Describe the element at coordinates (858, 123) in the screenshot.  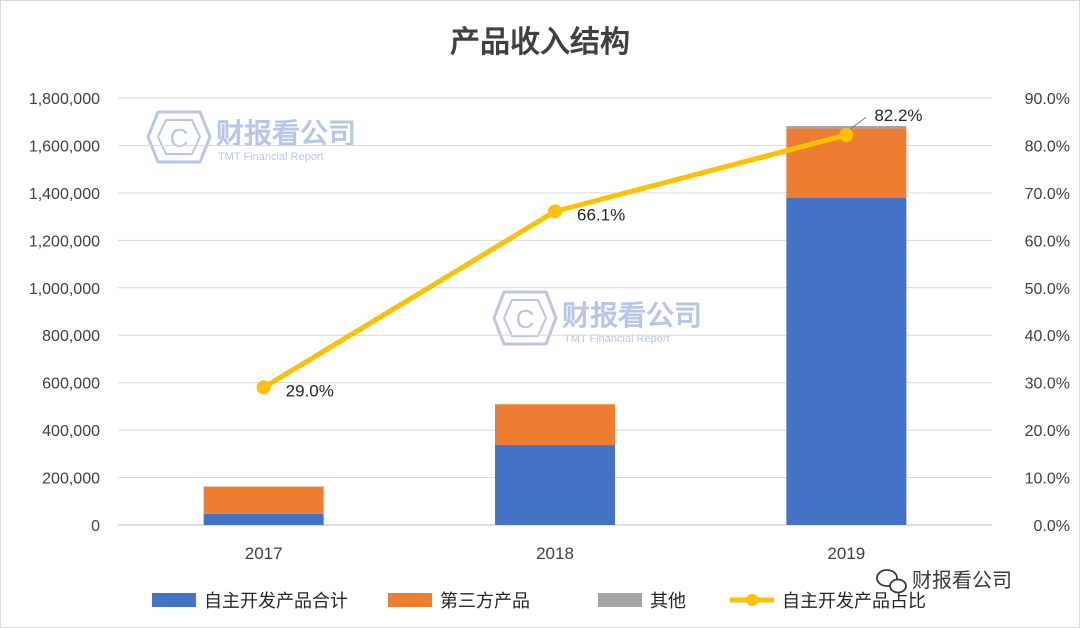
I see `data-label-leader` at that location.